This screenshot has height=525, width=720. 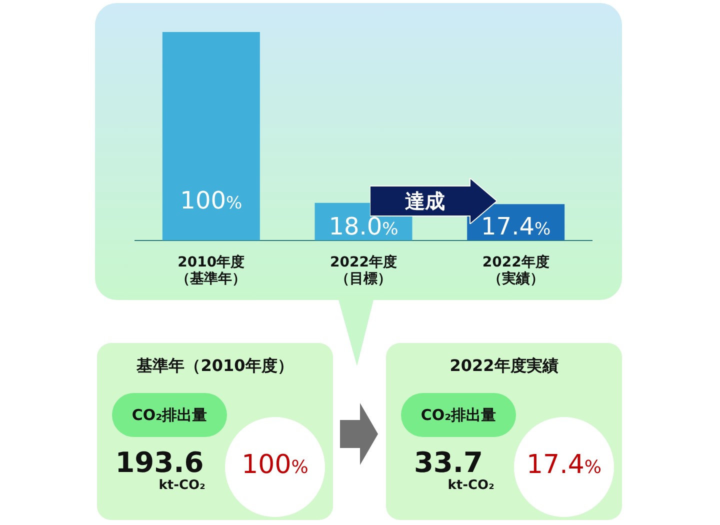 What do you see at coordinates (211, 200) in the screenshot?
I see `data-label: 100%` at bounding box center [211, 200].